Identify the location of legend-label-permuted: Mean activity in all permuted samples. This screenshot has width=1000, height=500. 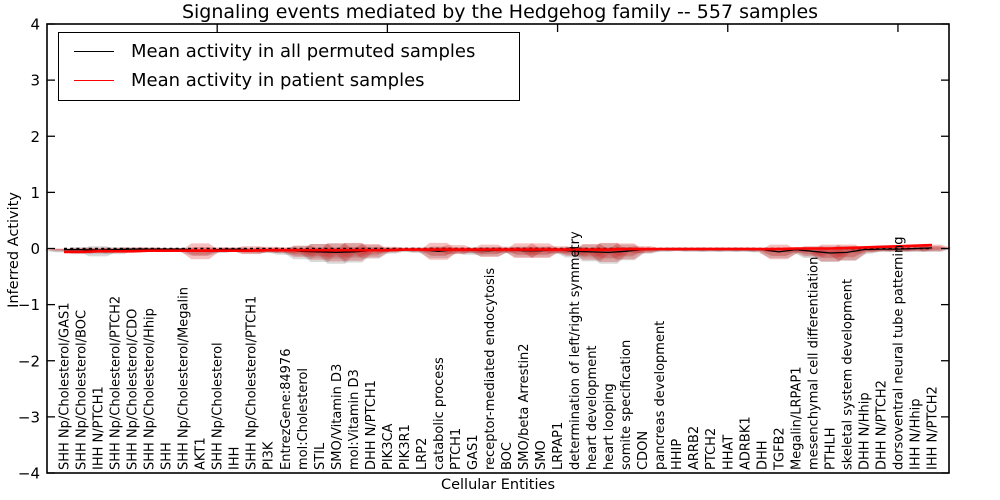
(303, 51).